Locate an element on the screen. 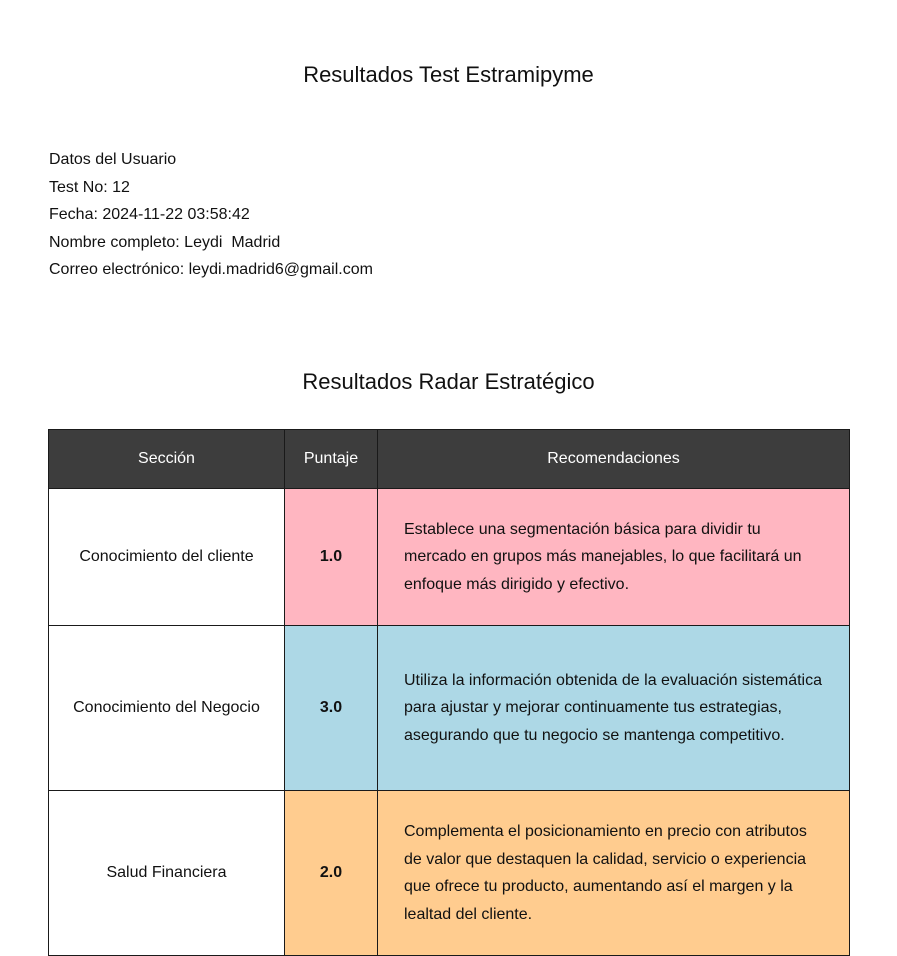  email-label: Correo electrónico: is located at coordinates (117, 269).